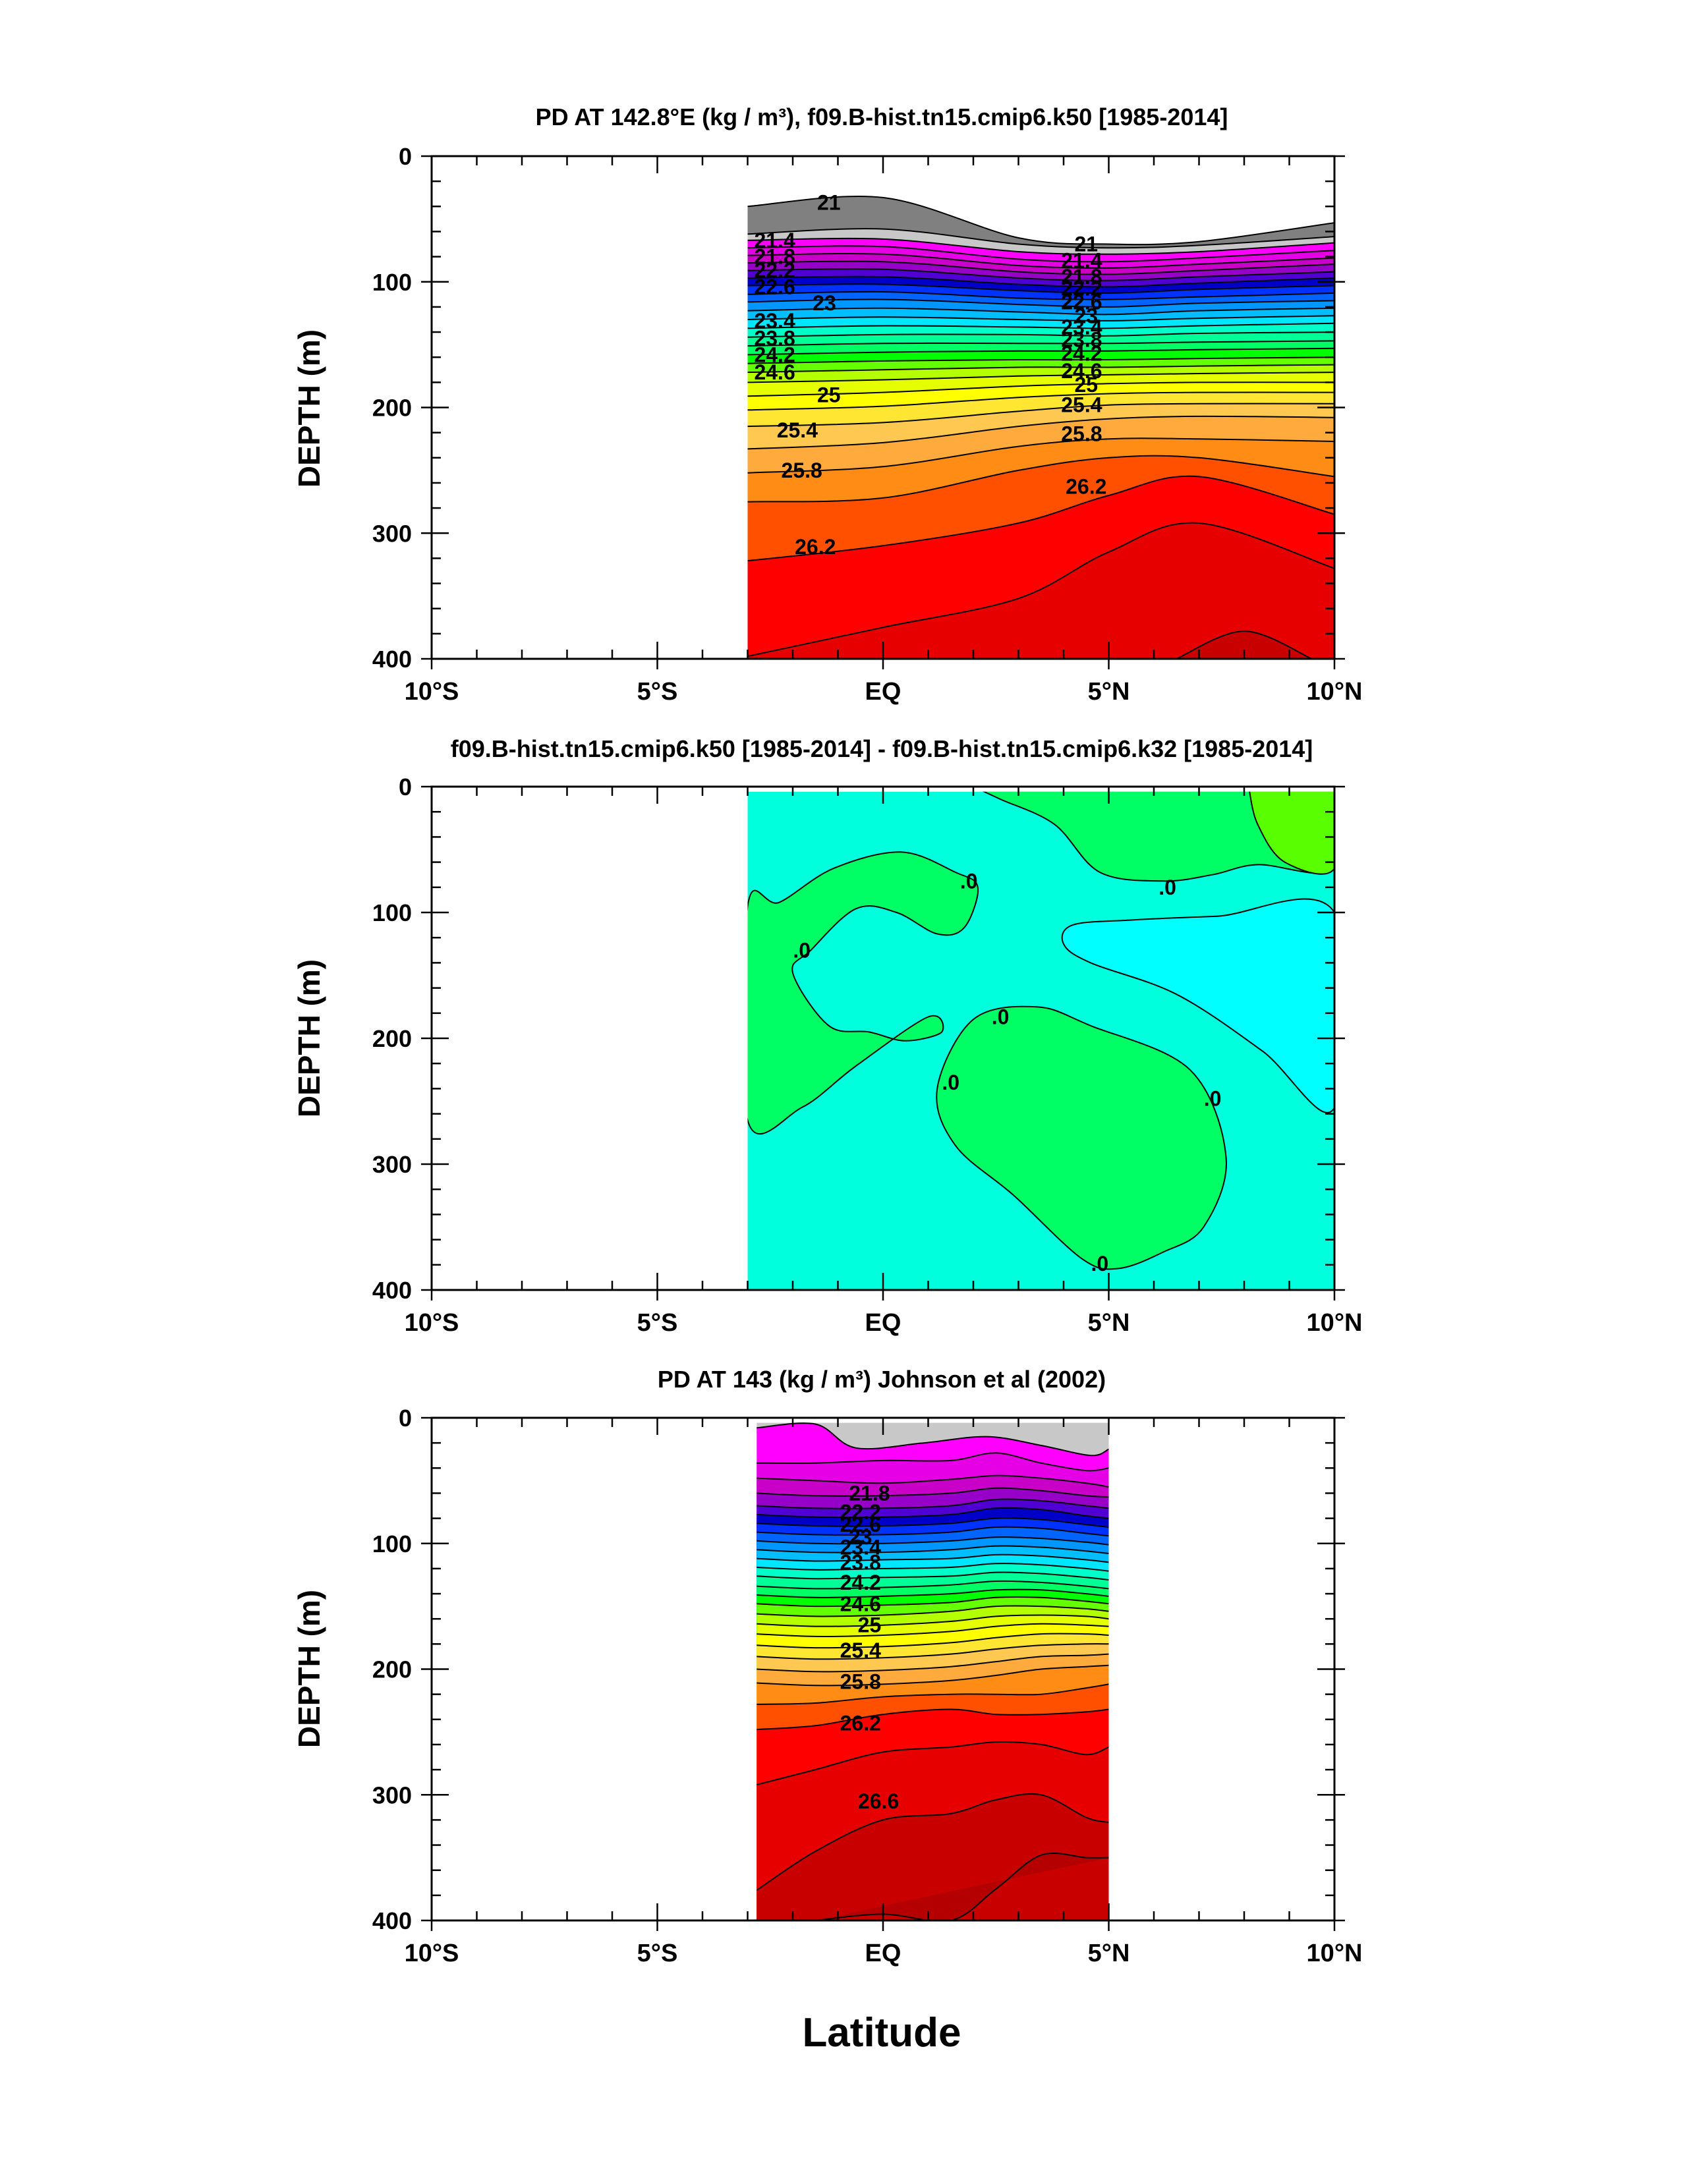 This screenshot has height=2184, width=1687. I want to click on y-tick-label: 300, so click(392, 533).